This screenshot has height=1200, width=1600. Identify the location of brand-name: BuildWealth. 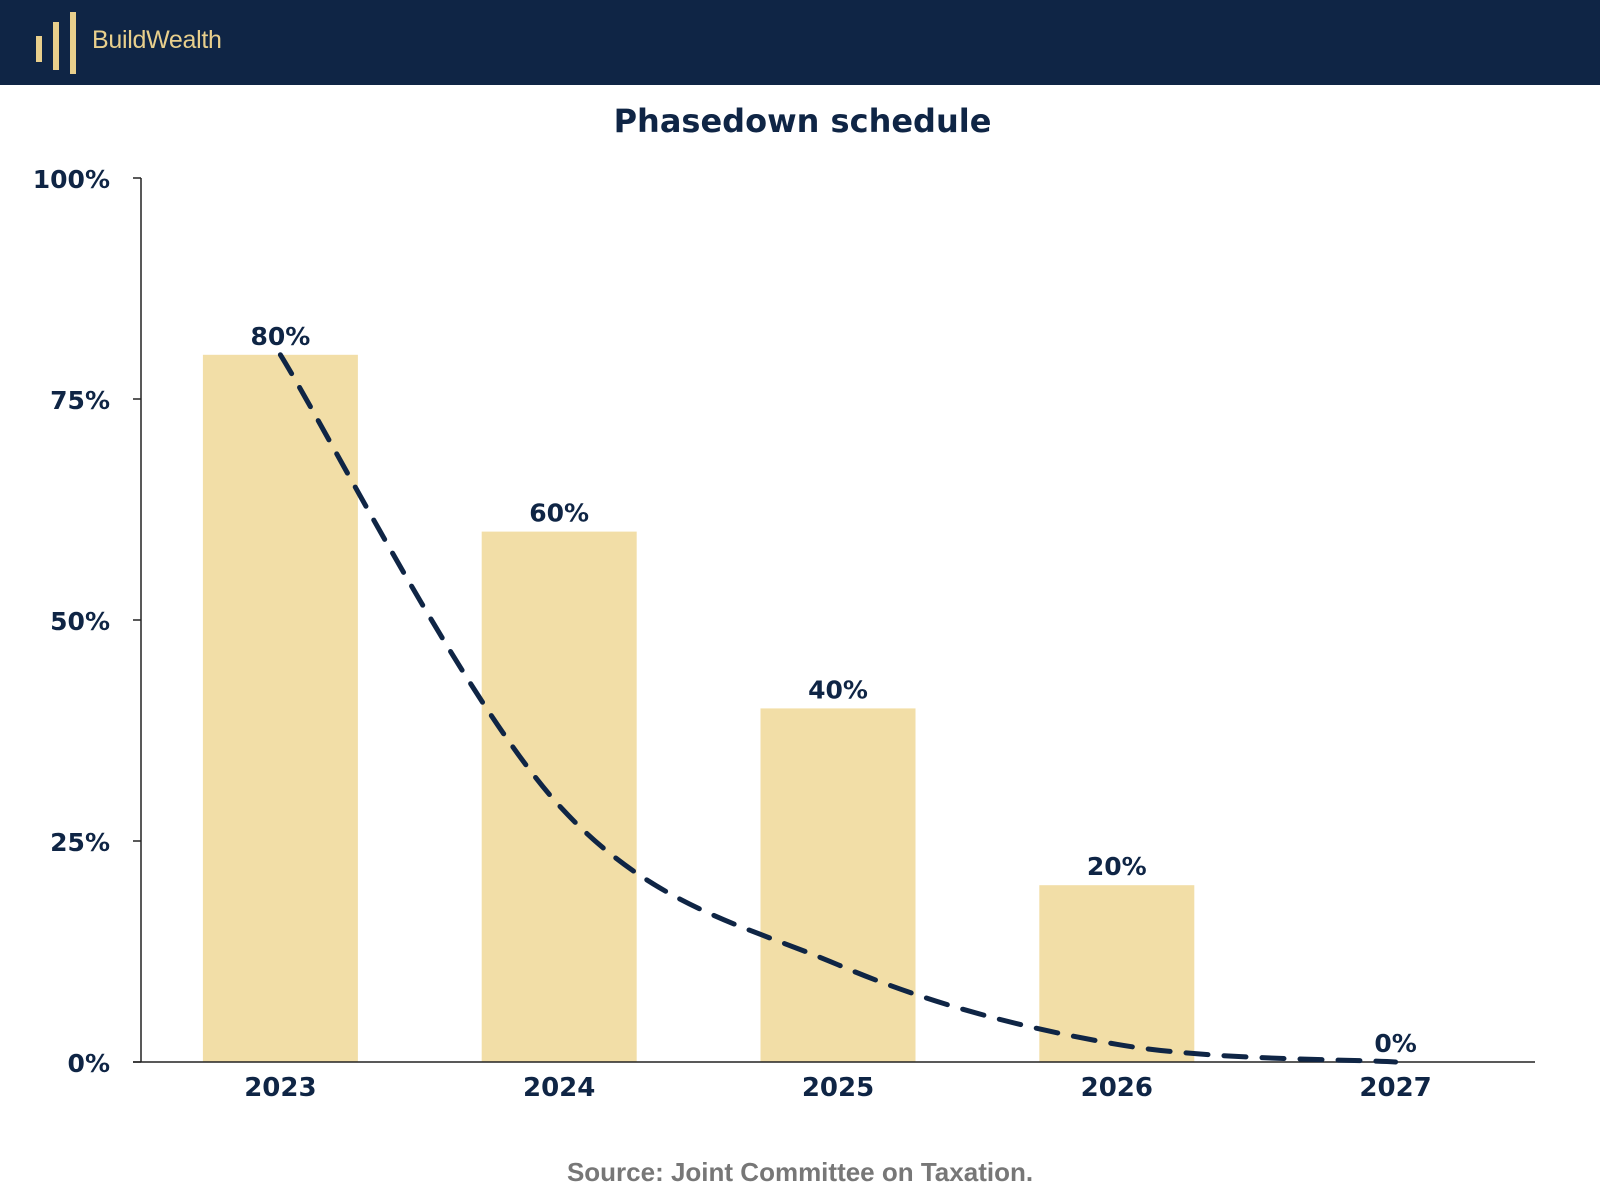
(157, 40).